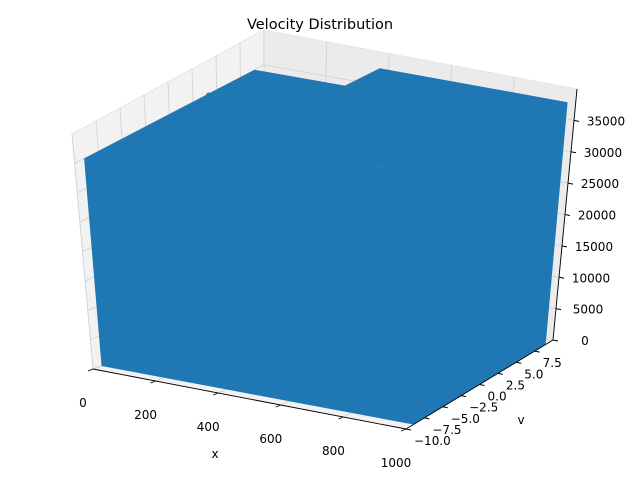 This screenshot has width=640, height=480. I want to click on z-tick-label: 20000, so click(597, 216).